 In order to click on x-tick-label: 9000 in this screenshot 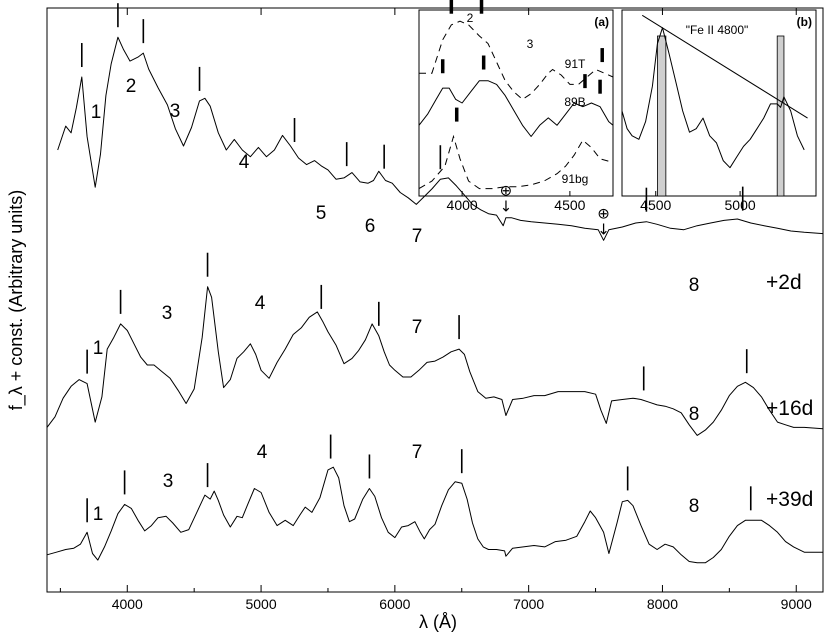, I will do `click(796, 604)`.